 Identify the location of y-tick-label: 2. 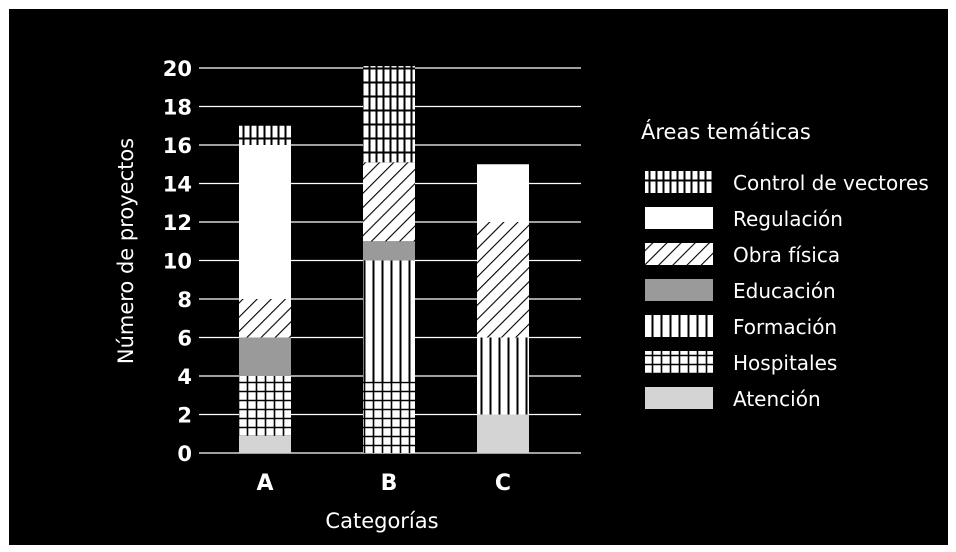
(184, 416).